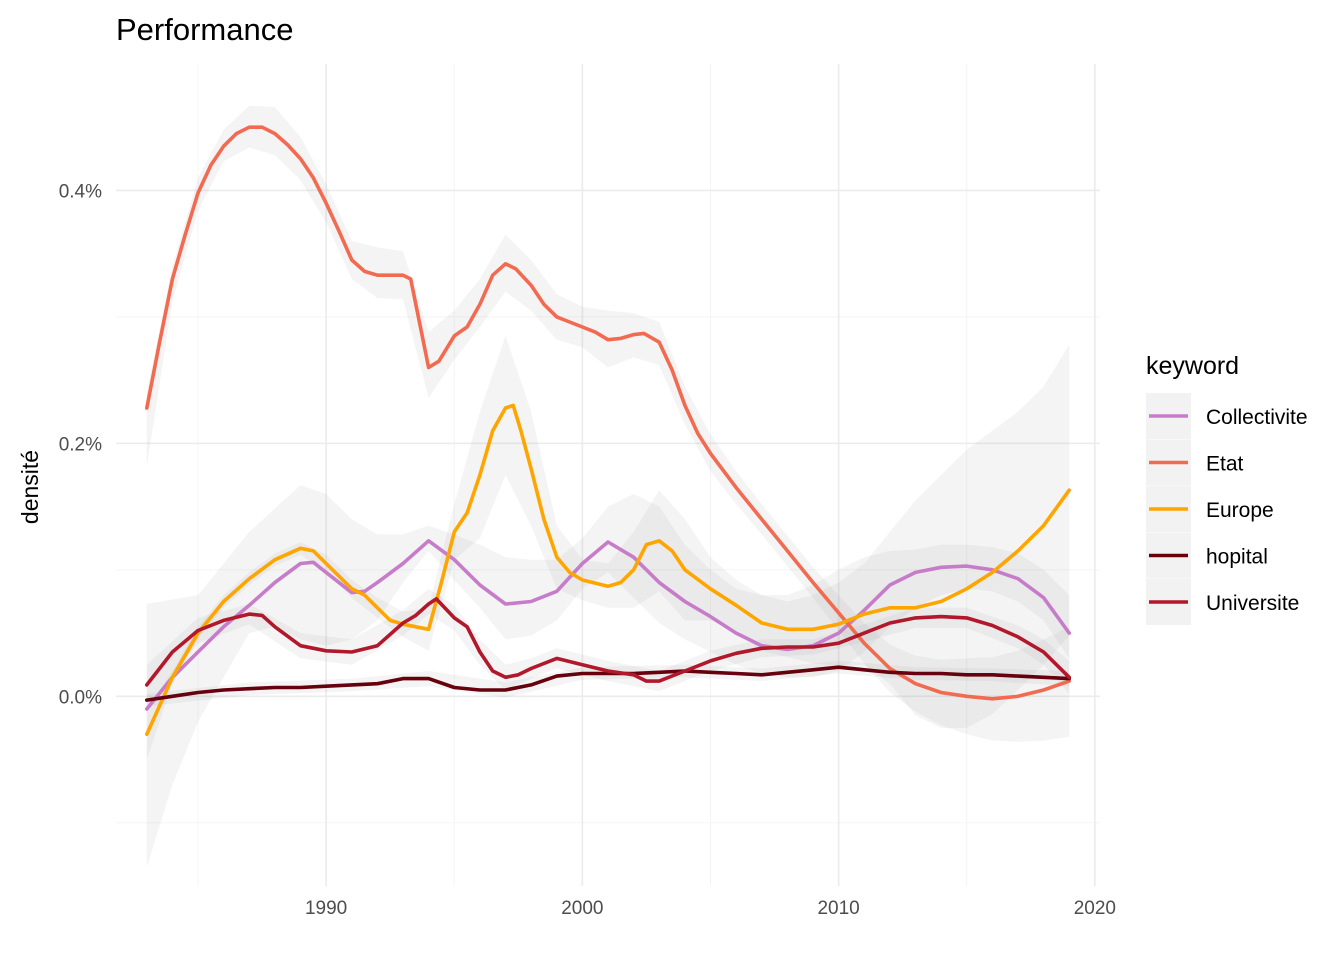 Image resolution: width=1344 pixels, height=960 pixels. Describe the element at coordinates (838, 908) in the screenshot. I see `x-tick-label: 2010` at that location.